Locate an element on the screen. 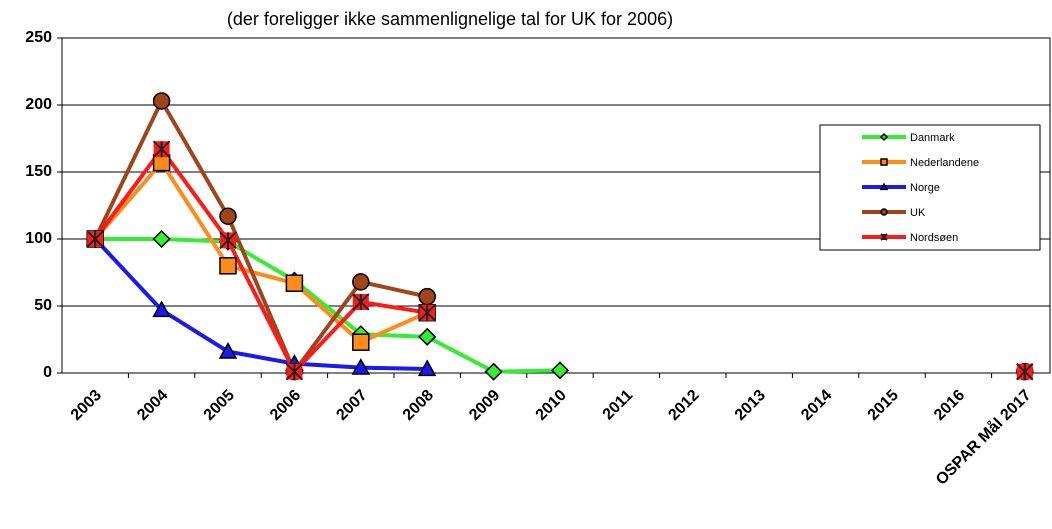  y-tick-label: 100 is located at coordinates (38, 238).